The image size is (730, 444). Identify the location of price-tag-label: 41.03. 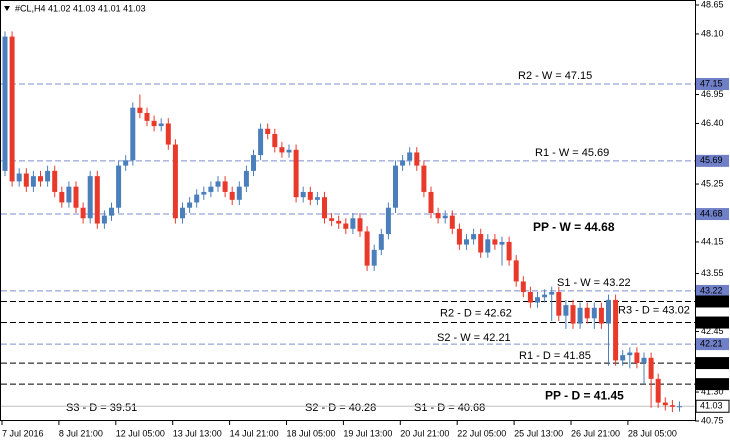
(711, 406).